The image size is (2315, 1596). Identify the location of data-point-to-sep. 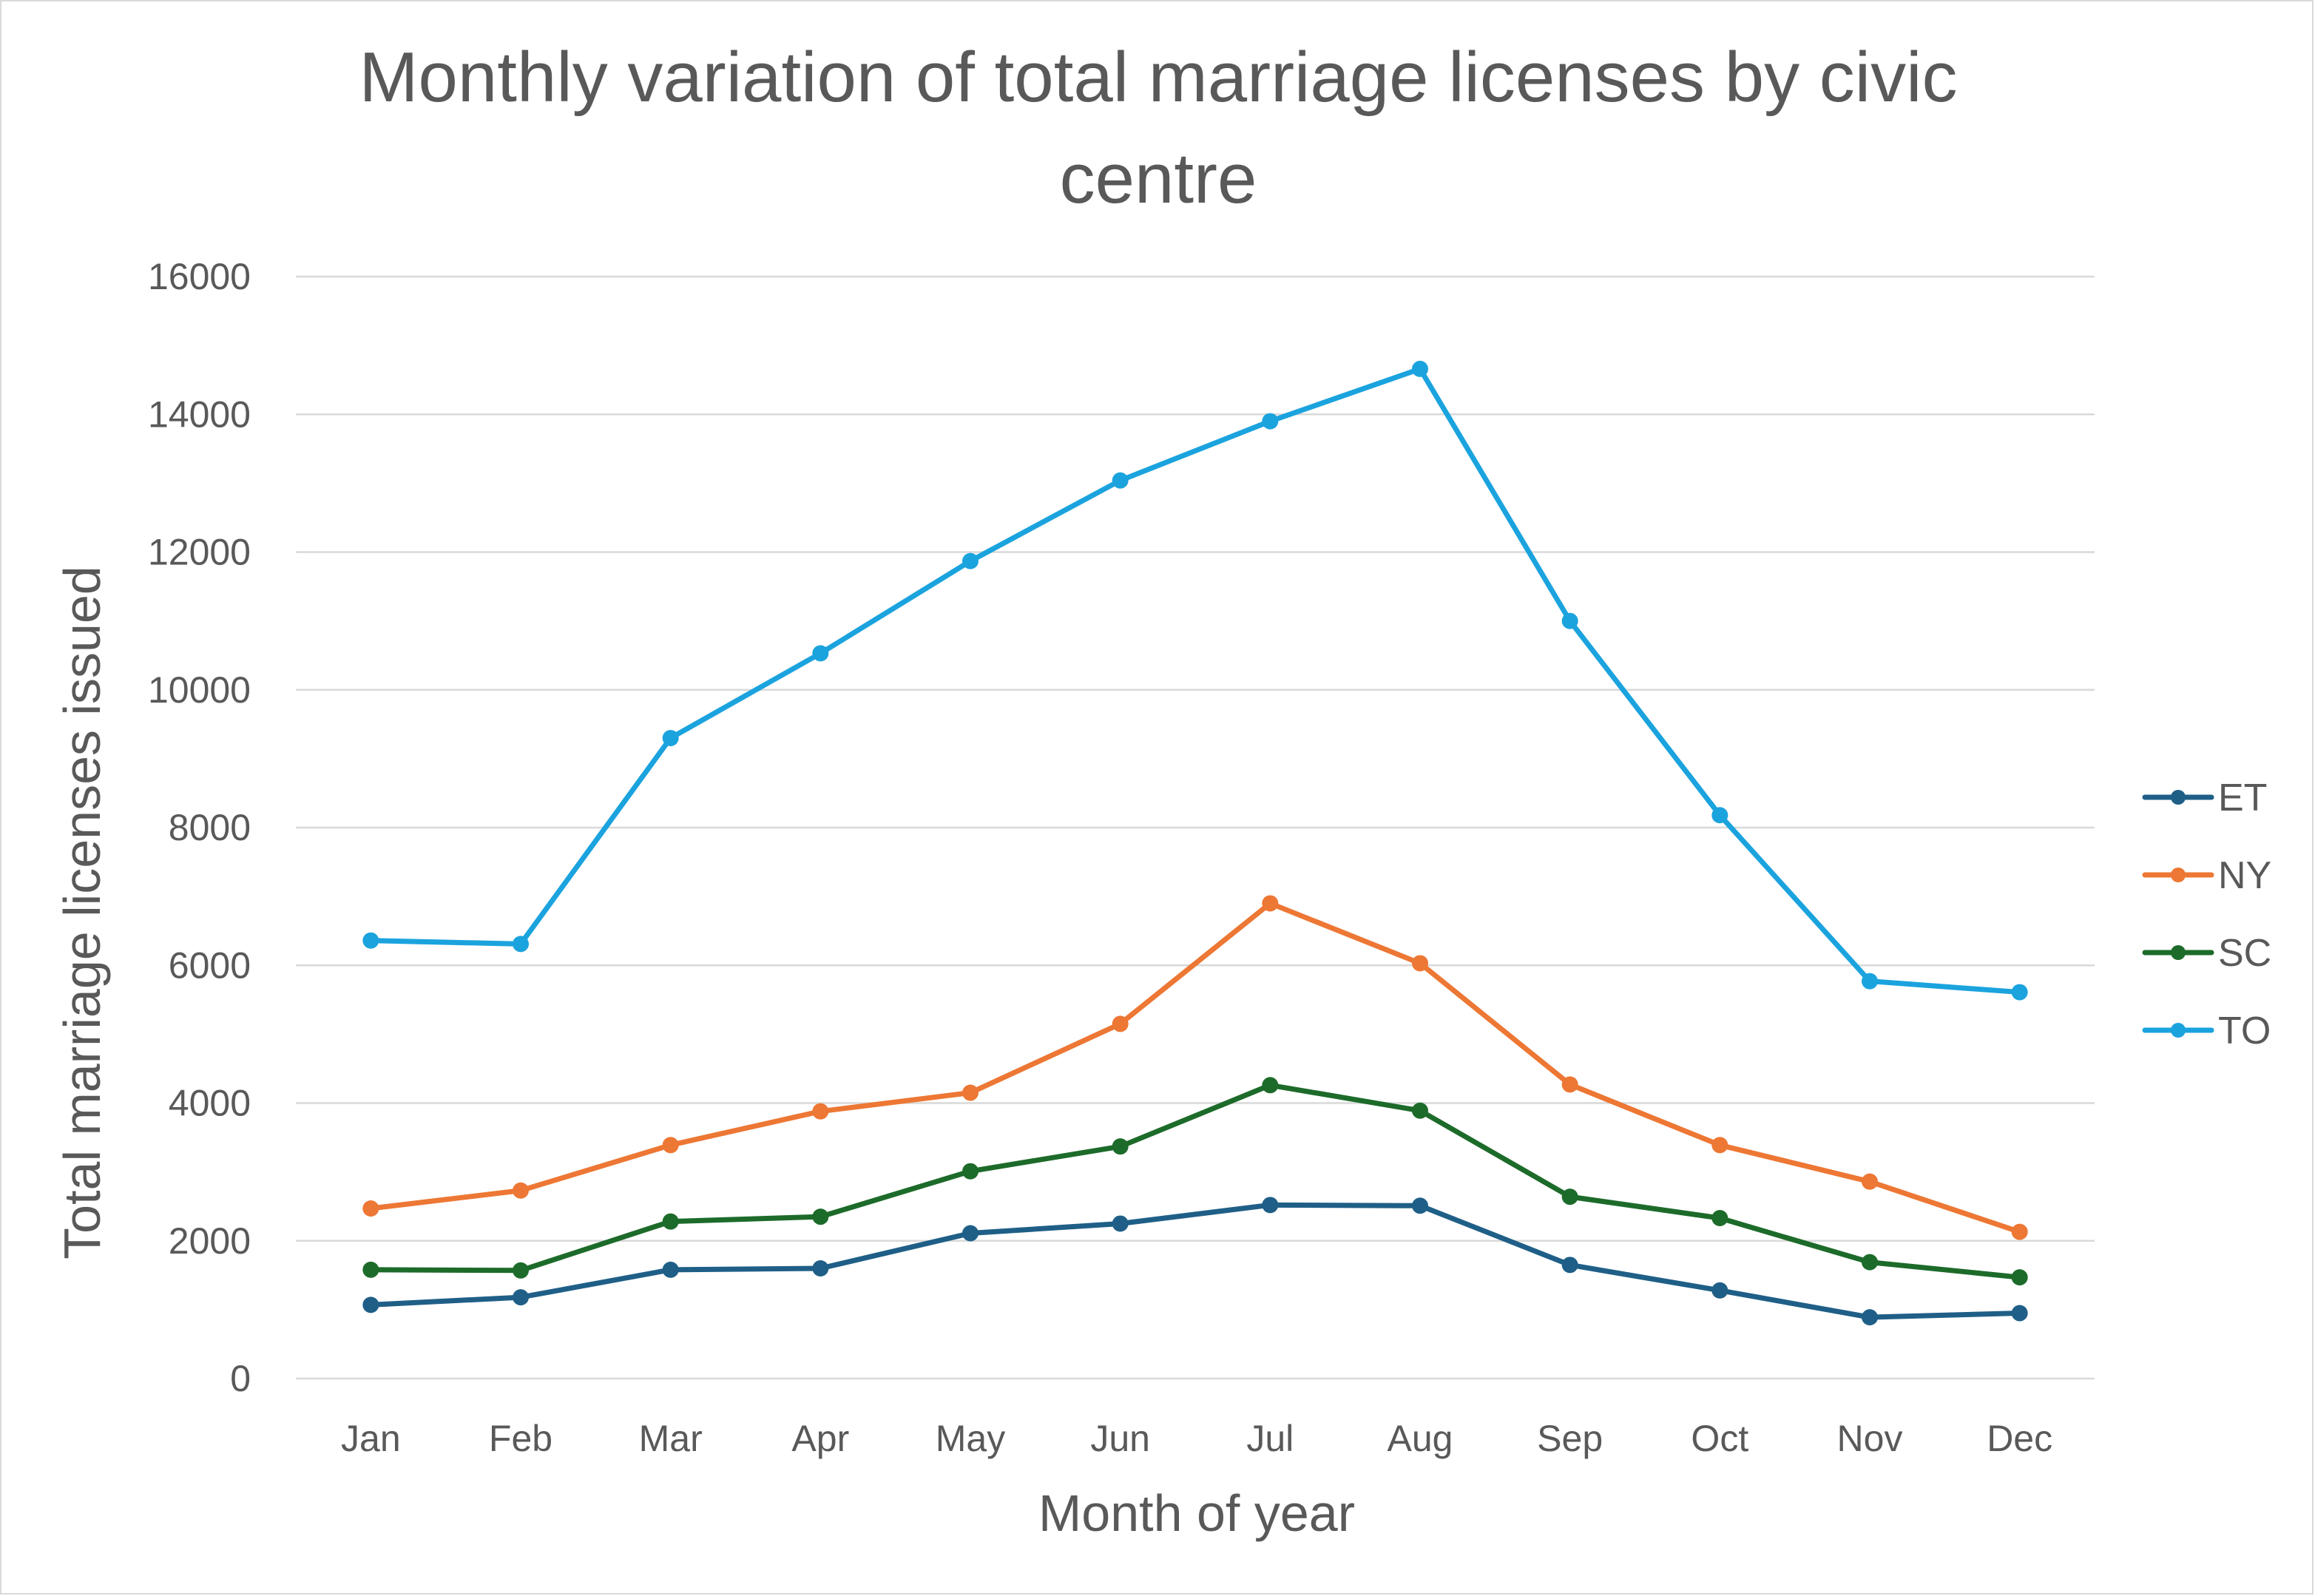
(1569, 620).